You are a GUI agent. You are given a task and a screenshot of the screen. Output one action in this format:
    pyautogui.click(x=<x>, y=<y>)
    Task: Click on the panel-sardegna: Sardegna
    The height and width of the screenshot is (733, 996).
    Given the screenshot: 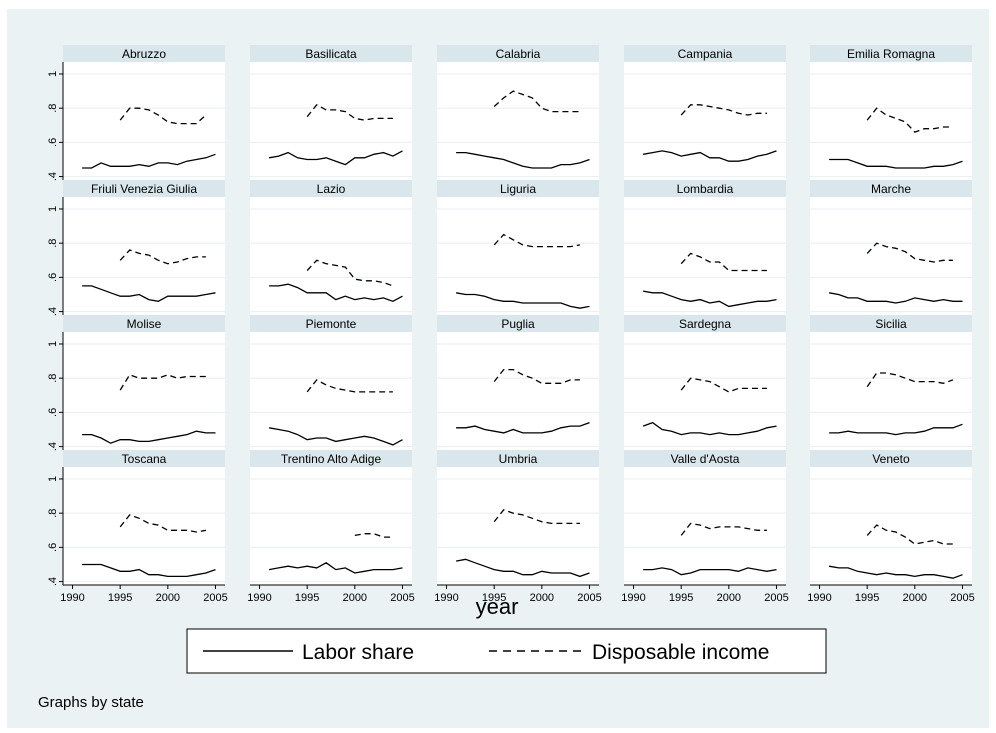 What is the action you would take?
    pyautogui.click(x=705, y=382)
    